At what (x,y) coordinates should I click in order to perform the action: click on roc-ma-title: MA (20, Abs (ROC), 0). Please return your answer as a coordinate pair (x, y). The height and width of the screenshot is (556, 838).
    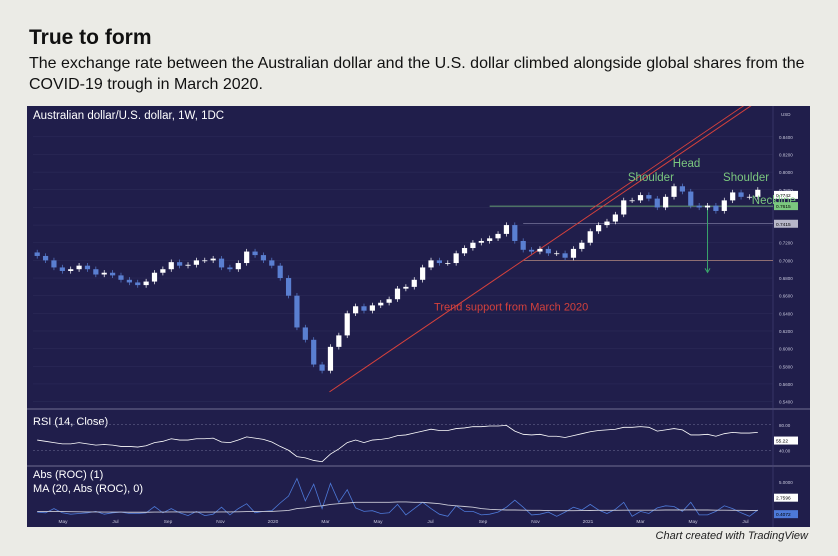
    Looking at the image, I should click on (88, 489).